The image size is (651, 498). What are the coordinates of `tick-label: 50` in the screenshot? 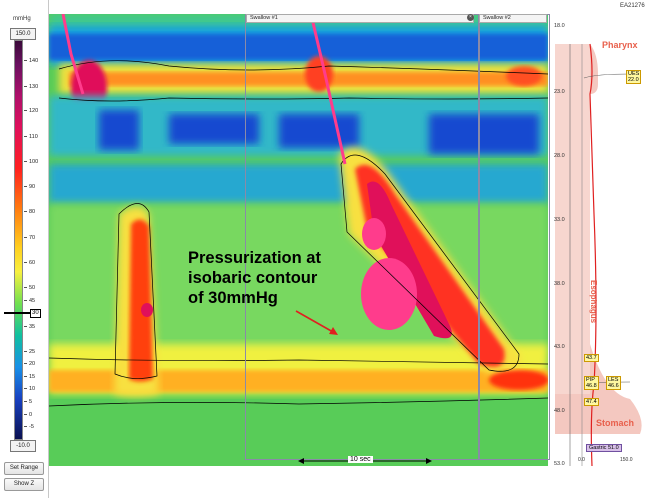 It's located at (29, 288).